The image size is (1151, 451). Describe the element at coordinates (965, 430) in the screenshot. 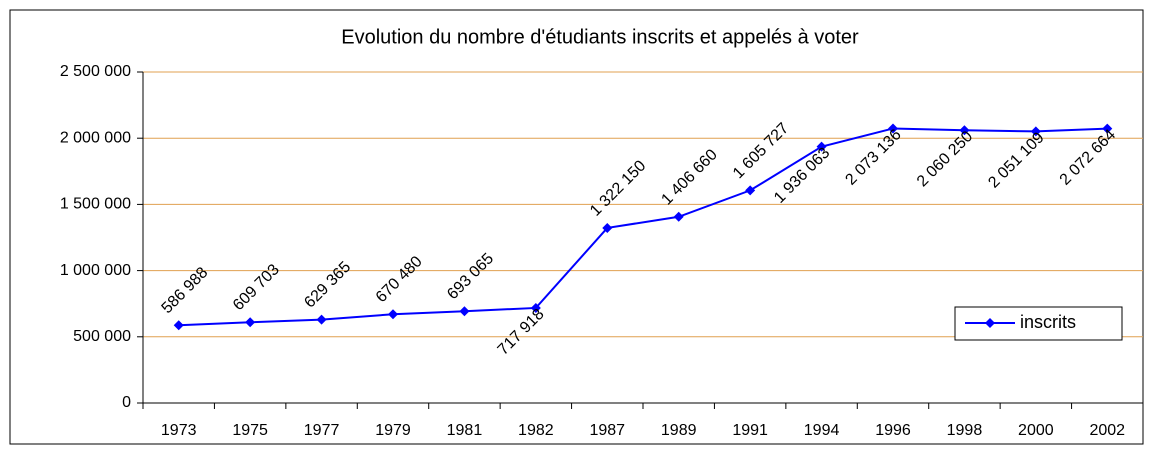

I see `x-tick-label: 1998` at that location.